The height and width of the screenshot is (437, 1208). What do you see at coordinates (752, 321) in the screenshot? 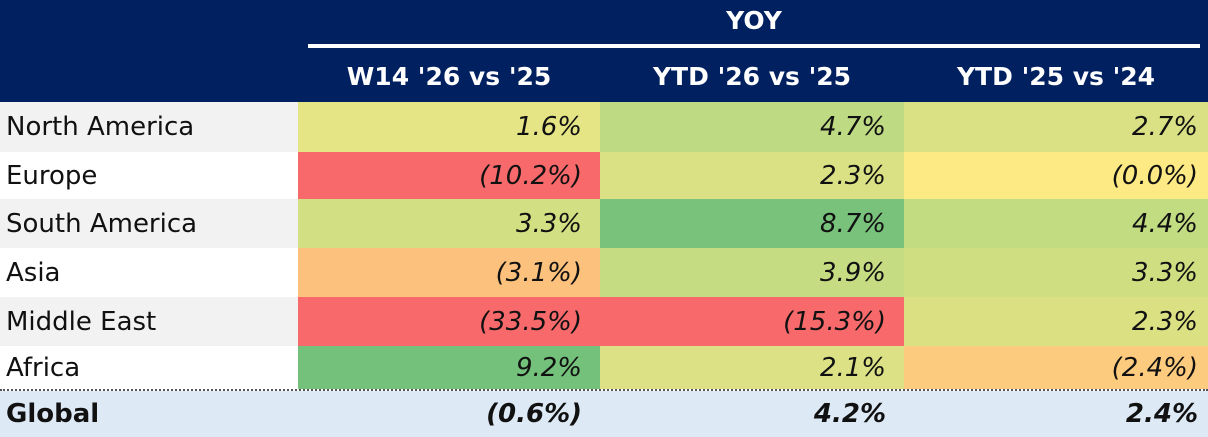
I see `value-cell: (15.3%)` at bounding box center [752, 321].